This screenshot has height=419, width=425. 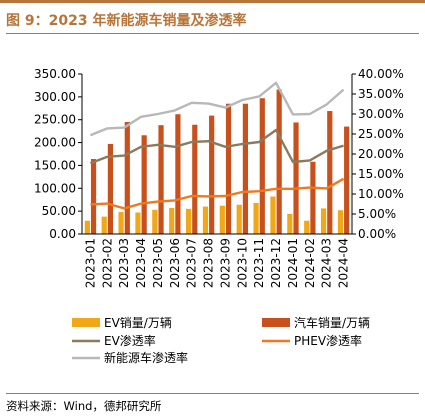 I want to click on x-tick-label: 2024-04, so click(x=344, y=263).